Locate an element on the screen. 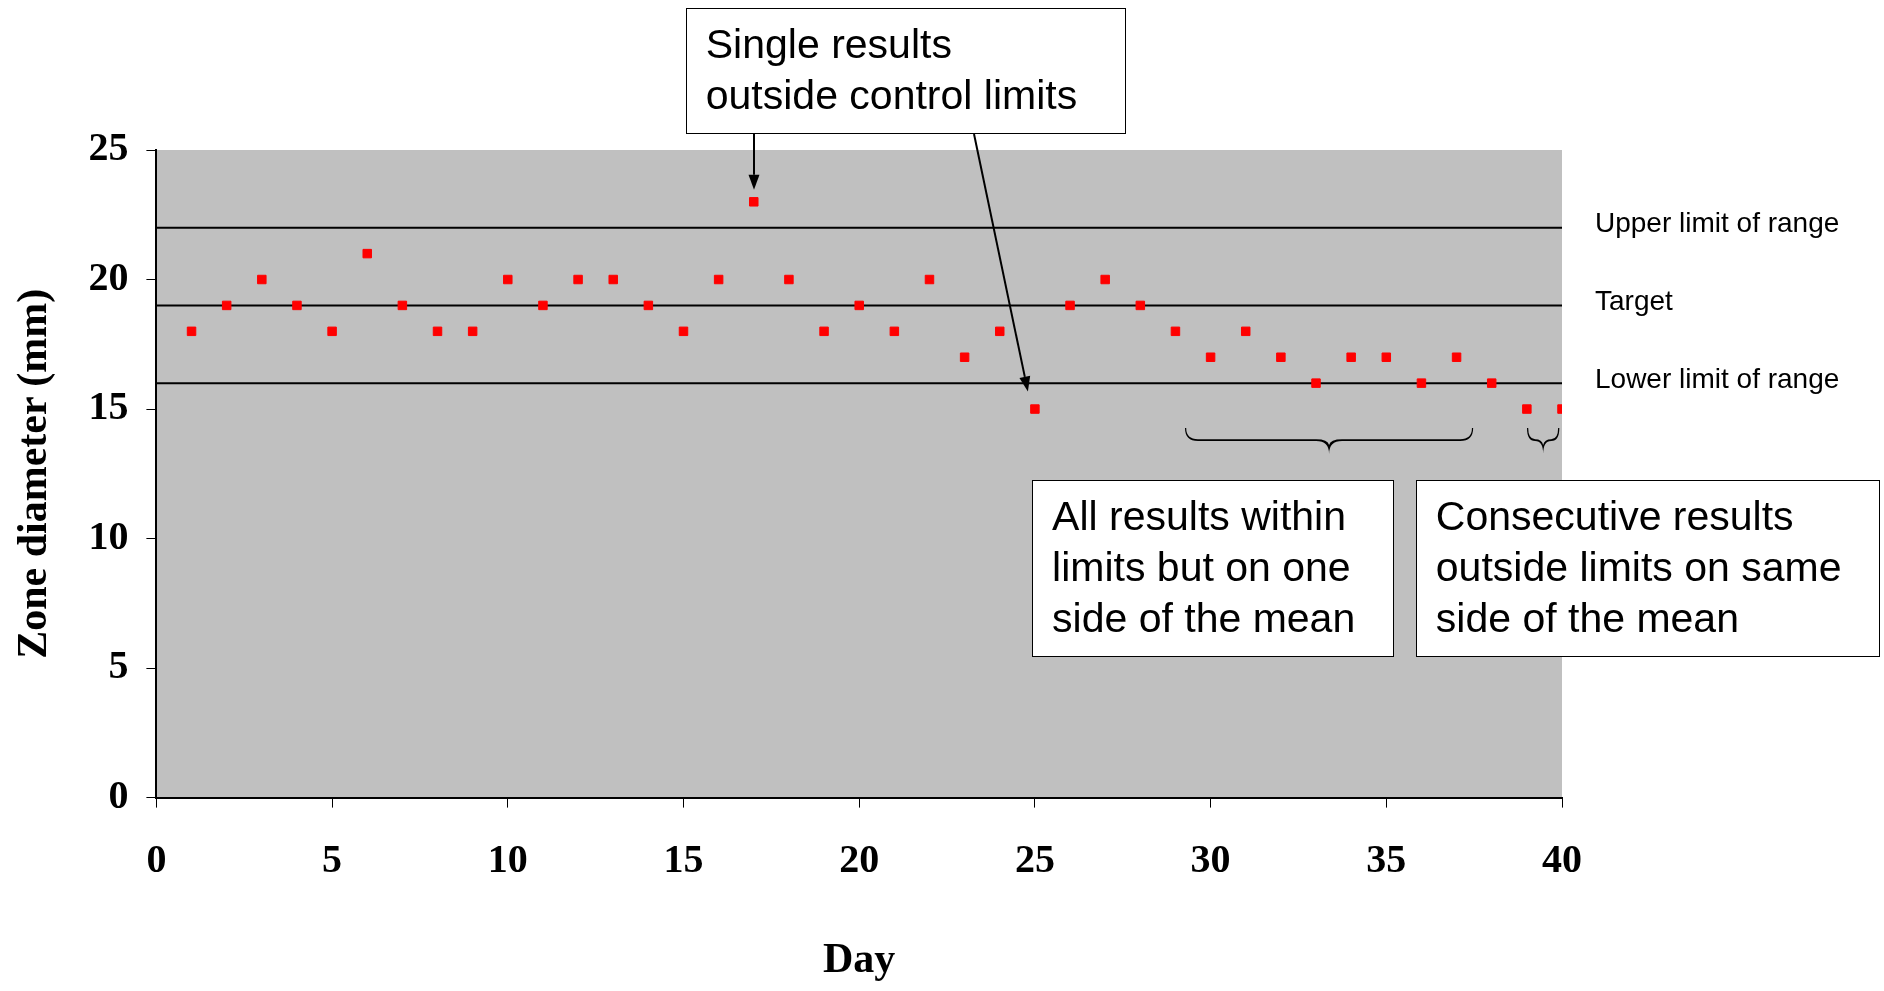  y-tick-label: 0 is located at coordinates (118, 794).